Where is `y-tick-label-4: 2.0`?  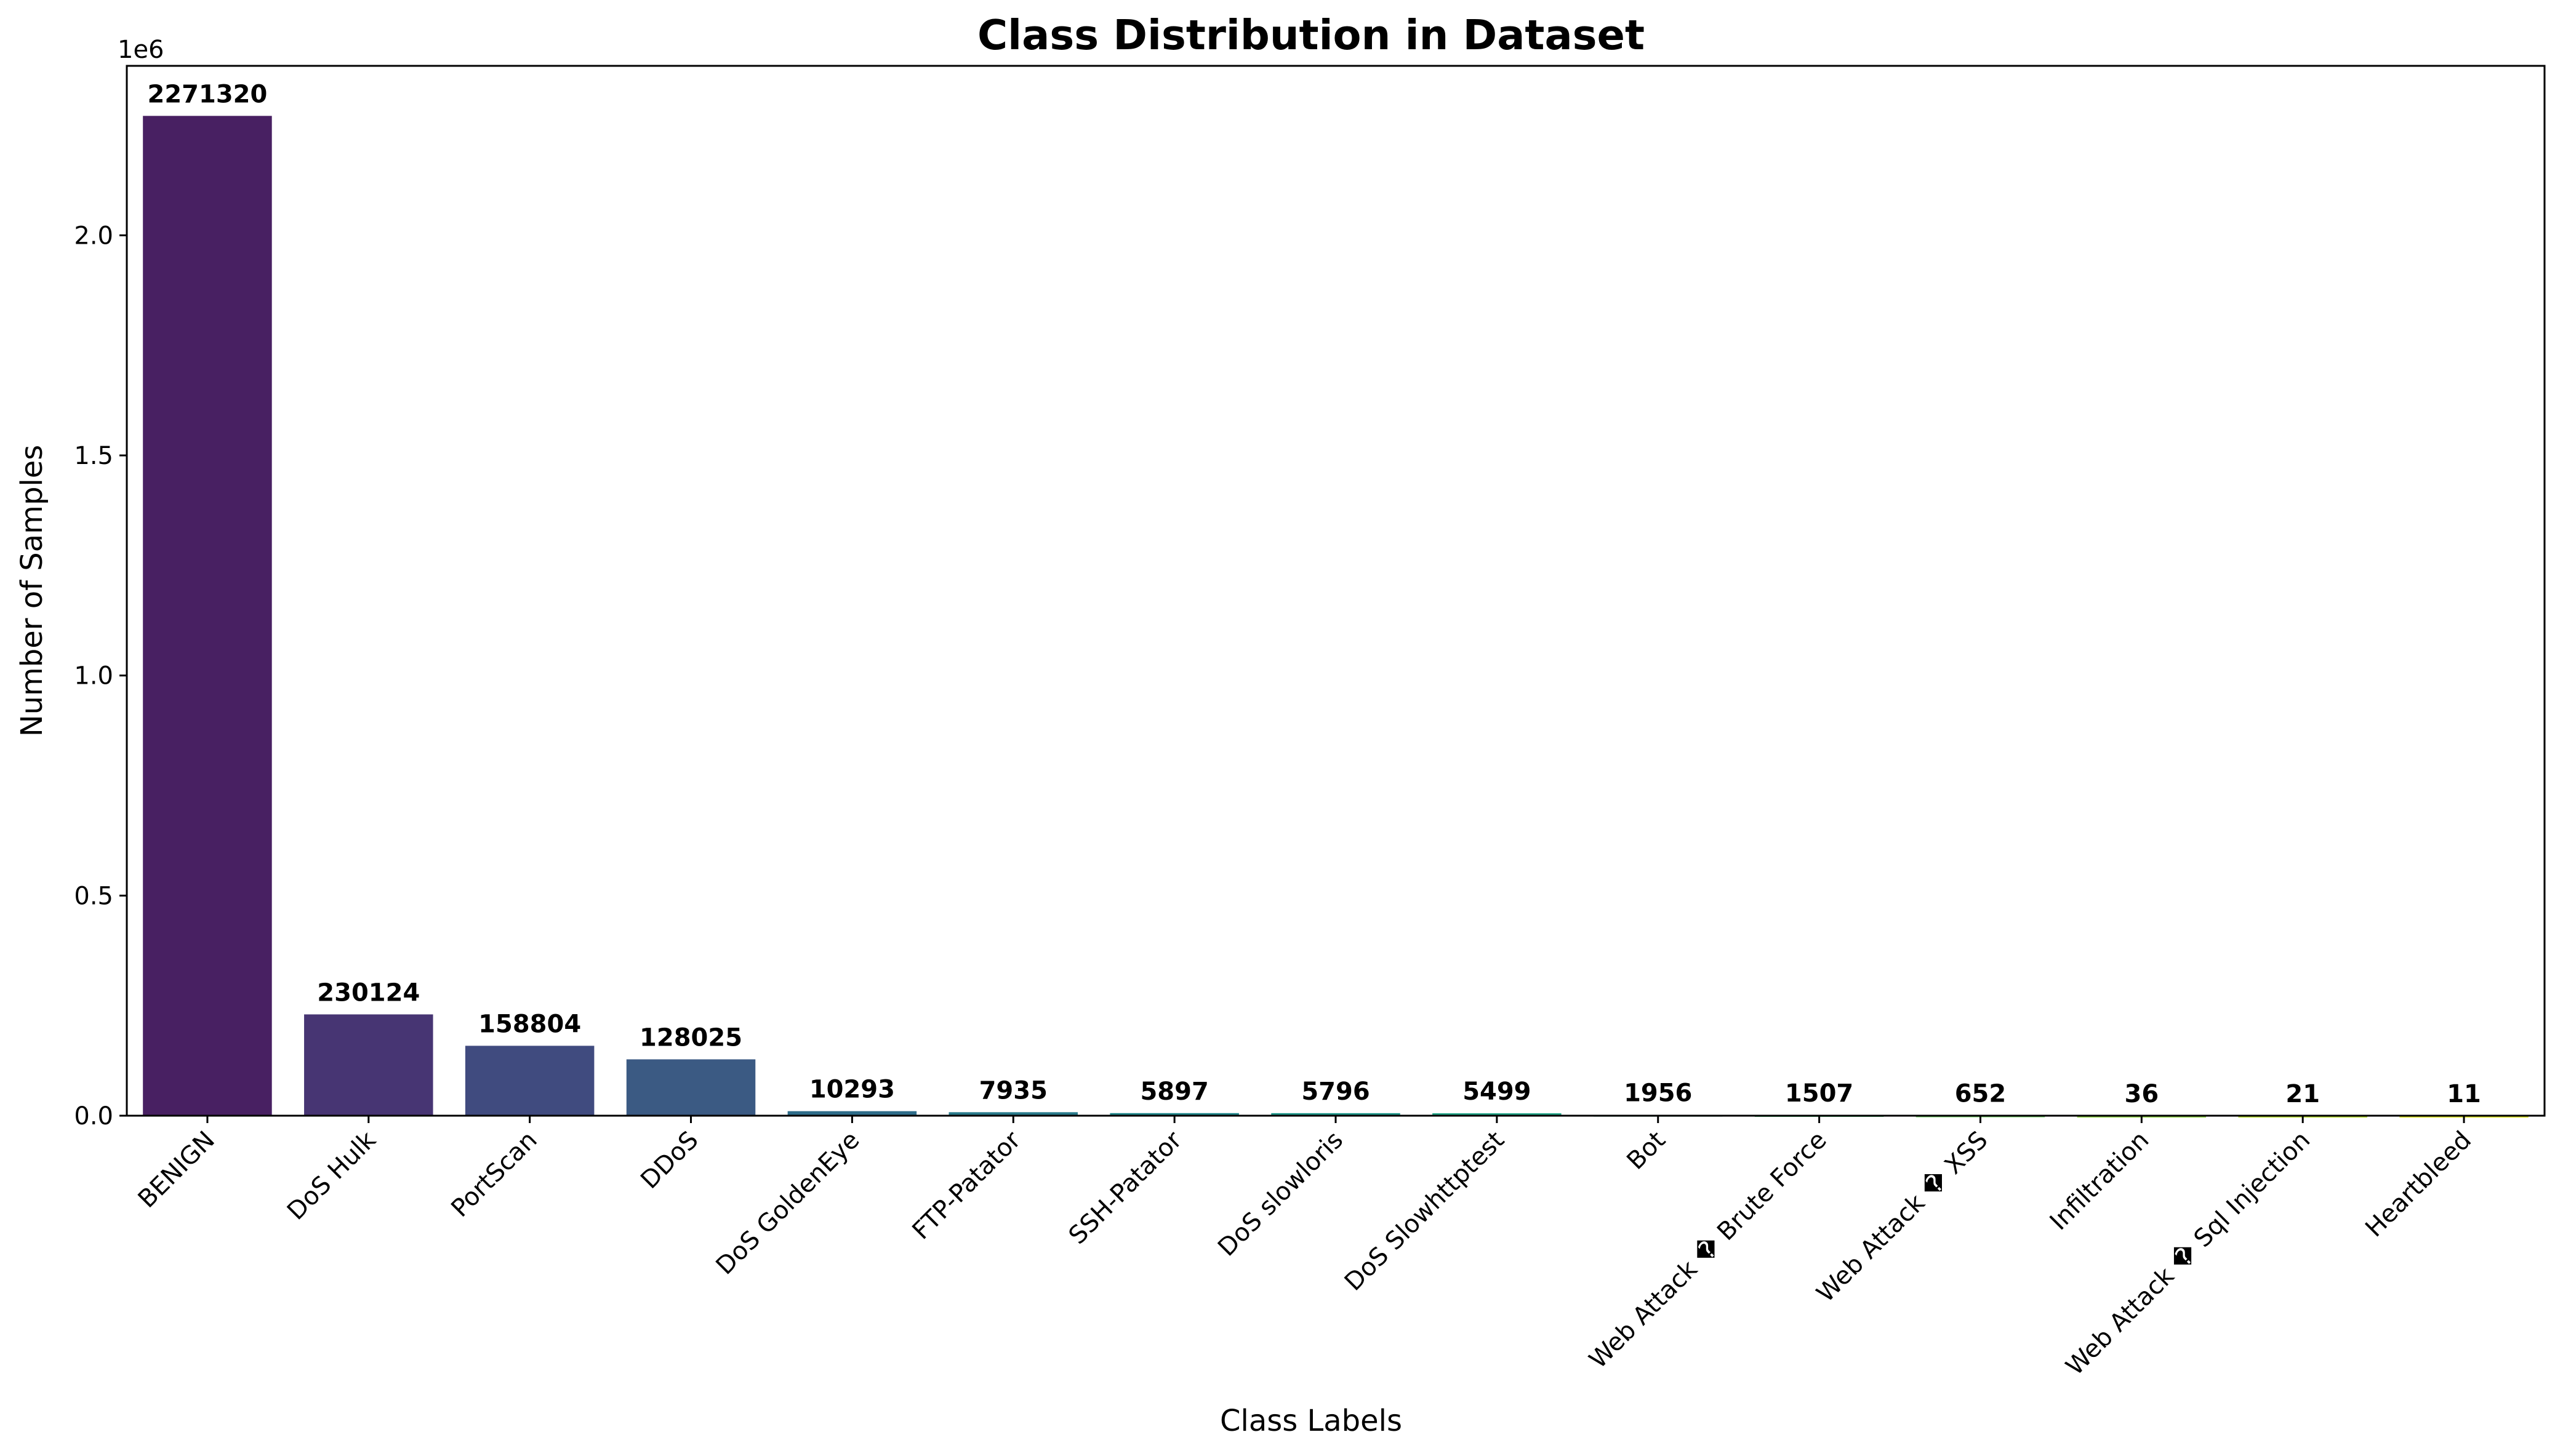
y-tick-label-4: 2.0 is located at coordinates (93, 236).